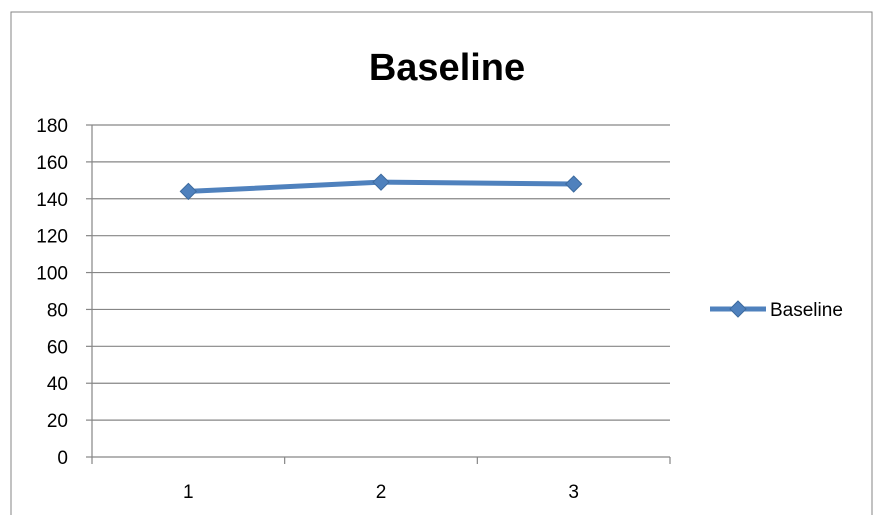  I want to click on y-tick-label-0: 0, so click(62, 458).